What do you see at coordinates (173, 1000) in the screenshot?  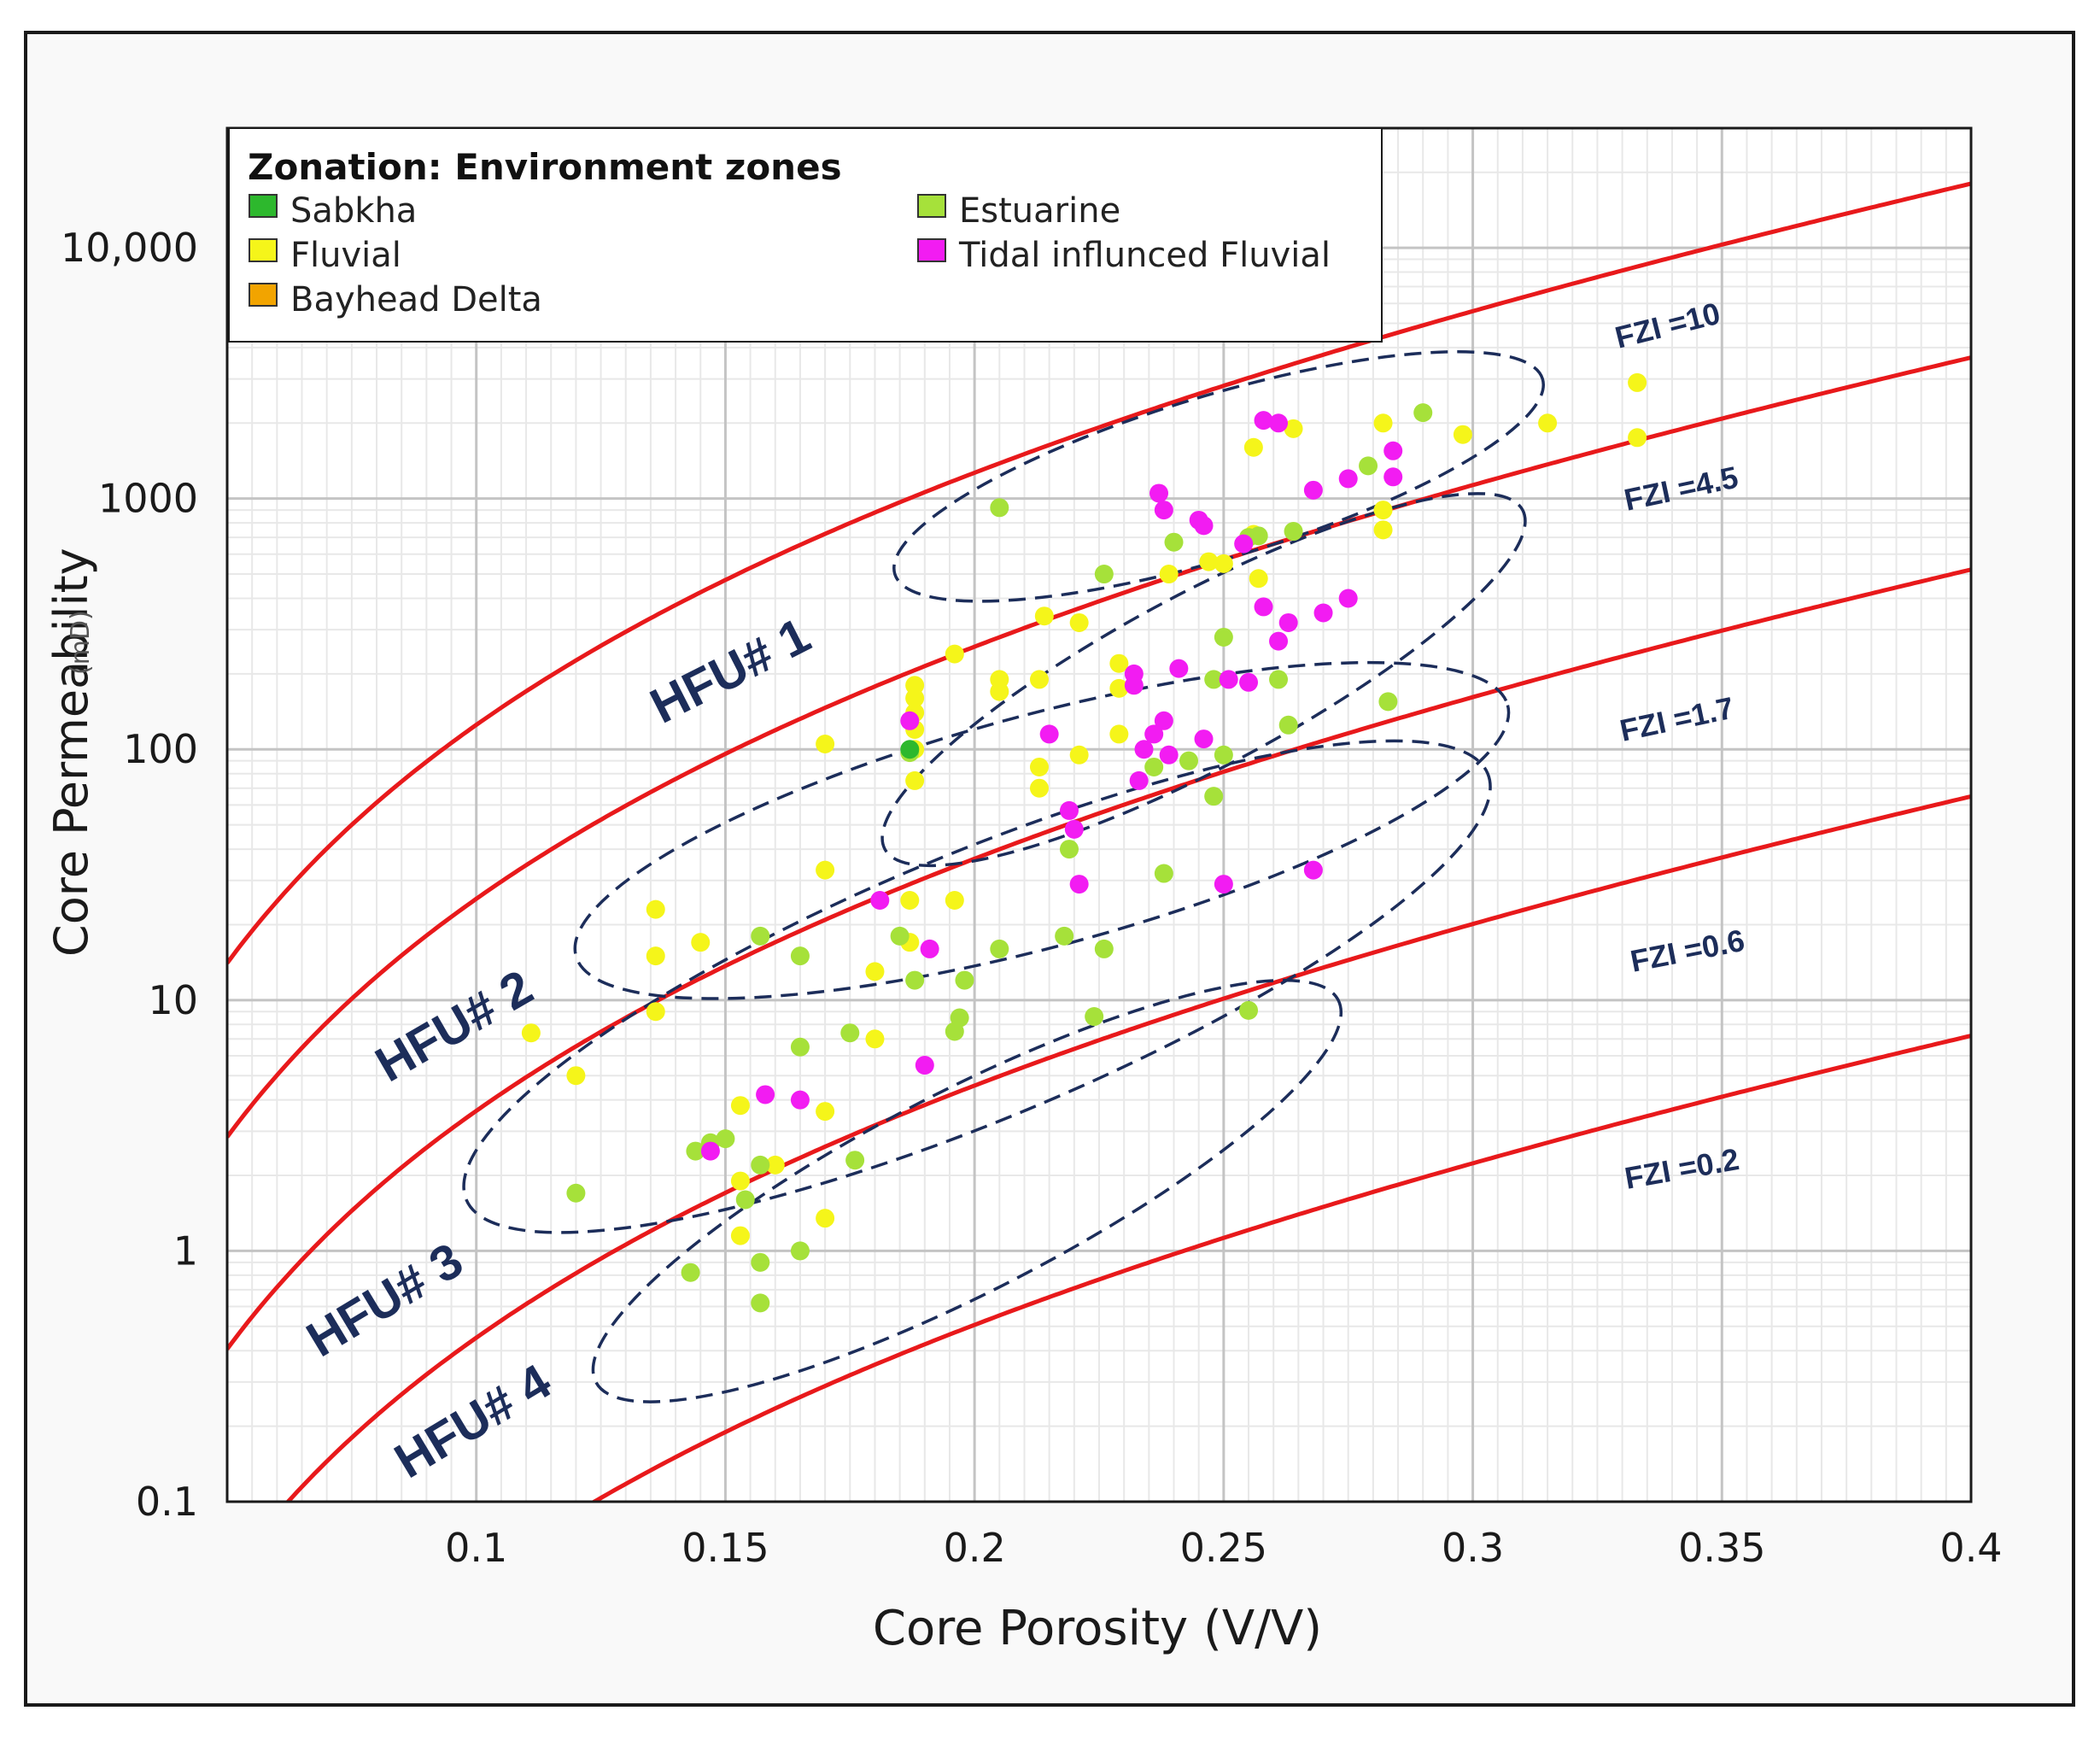 I see `y-tick-label: 10` at bounding box center [173, 1000].